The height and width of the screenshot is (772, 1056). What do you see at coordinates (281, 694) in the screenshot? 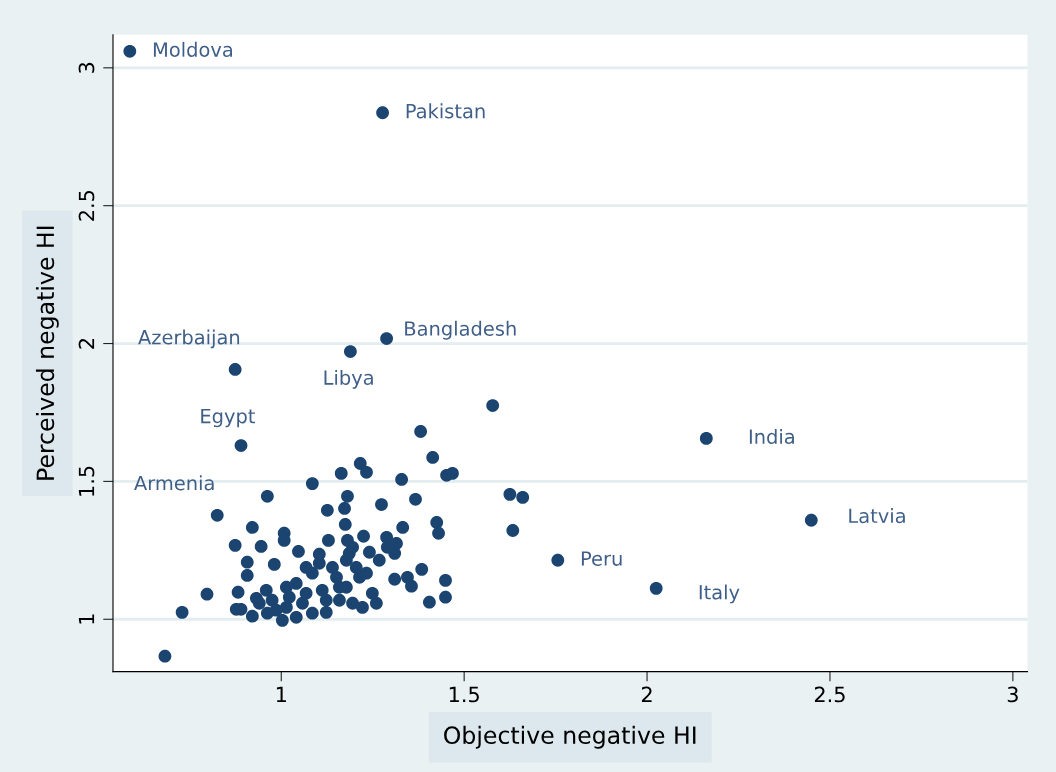
I see `x-tick-label: 1` at bounding box center [281, 694].